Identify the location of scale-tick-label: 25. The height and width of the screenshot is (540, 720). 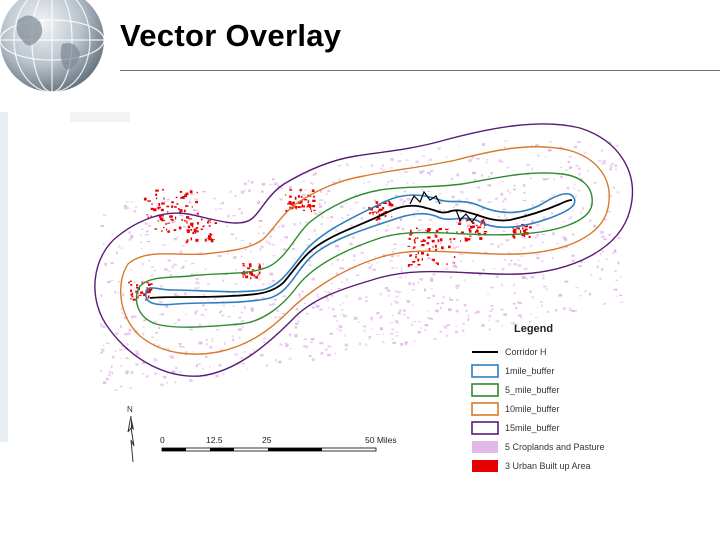
(267, 440).